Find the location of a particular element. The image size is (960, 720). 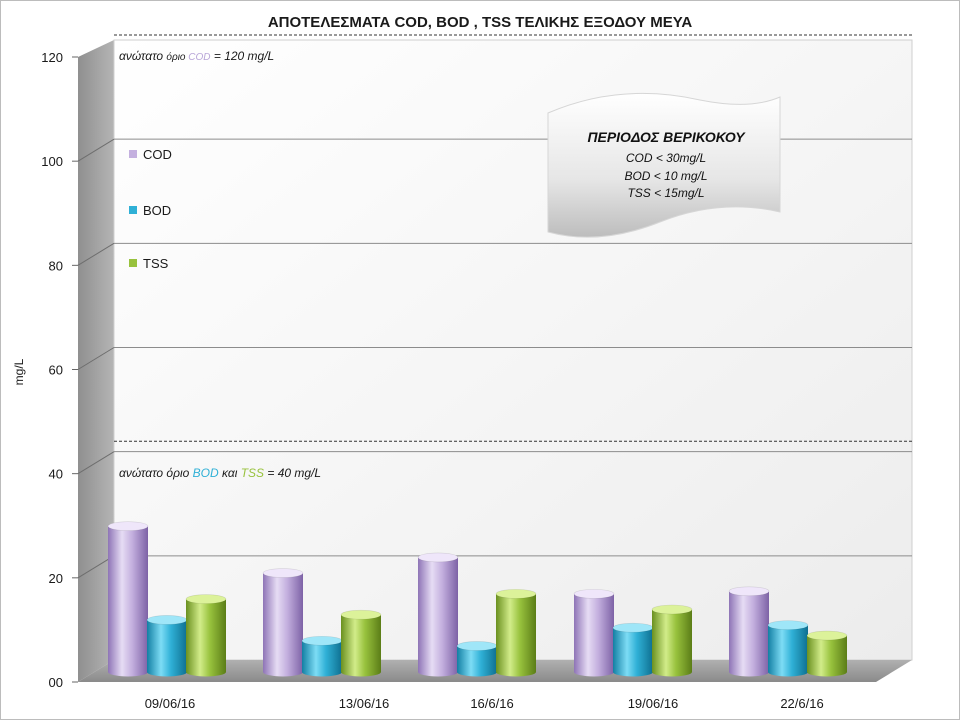

x-category-label: 22/6/16 is located at coordinates (801, 703).